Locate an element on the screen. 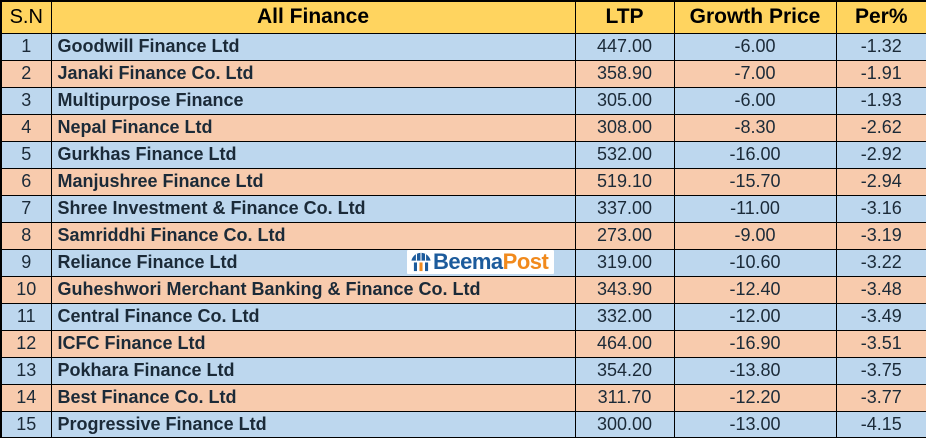 This screenshot has height=438, width=926. per-percent-value: -1.93 is located at coordinates (880, 100).